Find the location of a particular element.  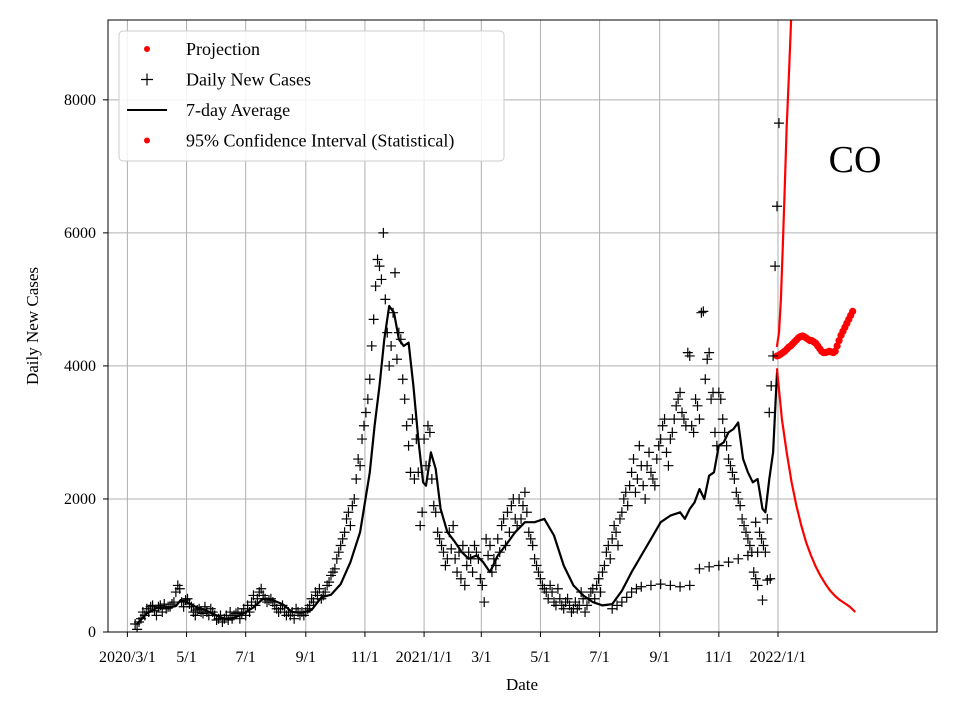

legend-plus-marker is located at coordinates (147, 79).